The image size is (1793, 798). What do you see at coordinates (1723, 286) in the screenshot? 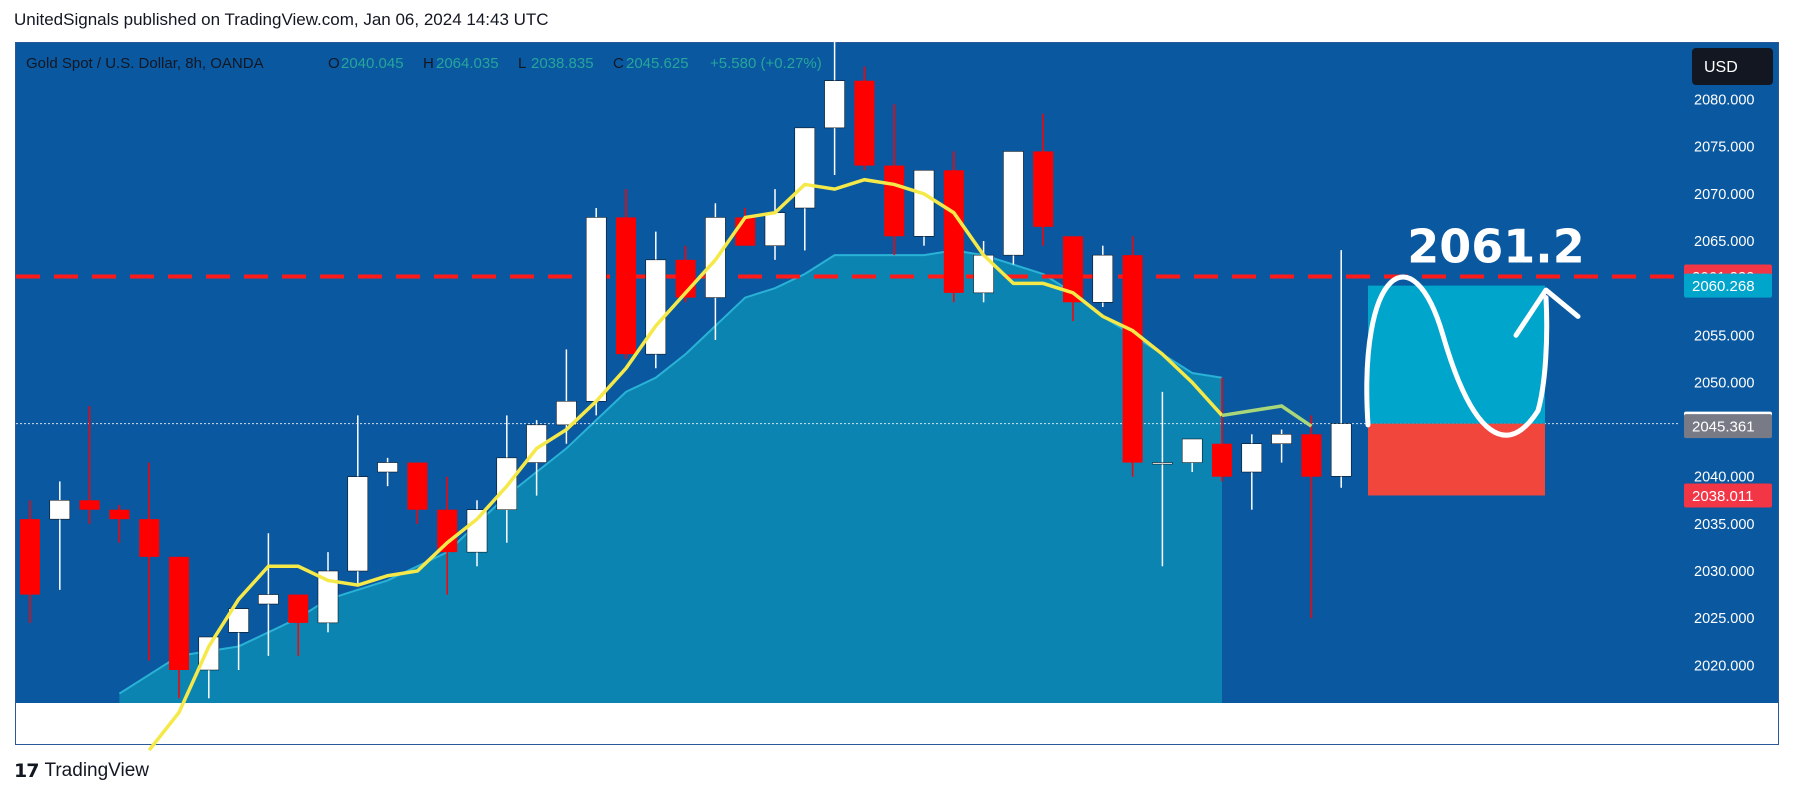
I see `price-label: 2060.268` at bounding box center [1723, 286].